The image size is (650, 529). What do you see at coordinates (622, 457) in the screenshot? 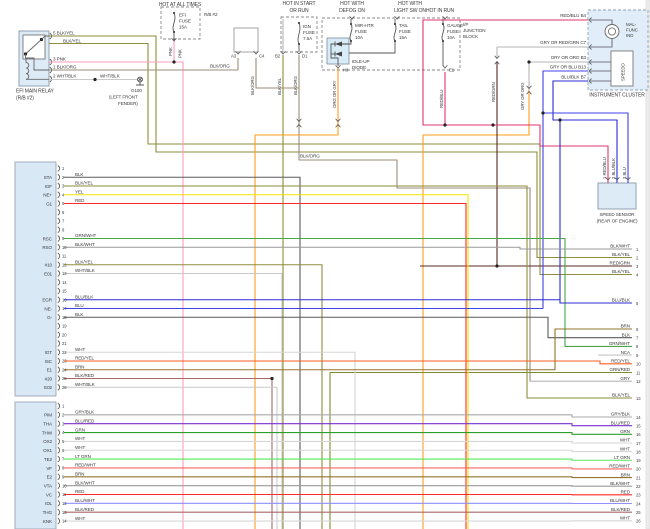
I see `wire-label: LT GRN` at bounding box center [622, 457].